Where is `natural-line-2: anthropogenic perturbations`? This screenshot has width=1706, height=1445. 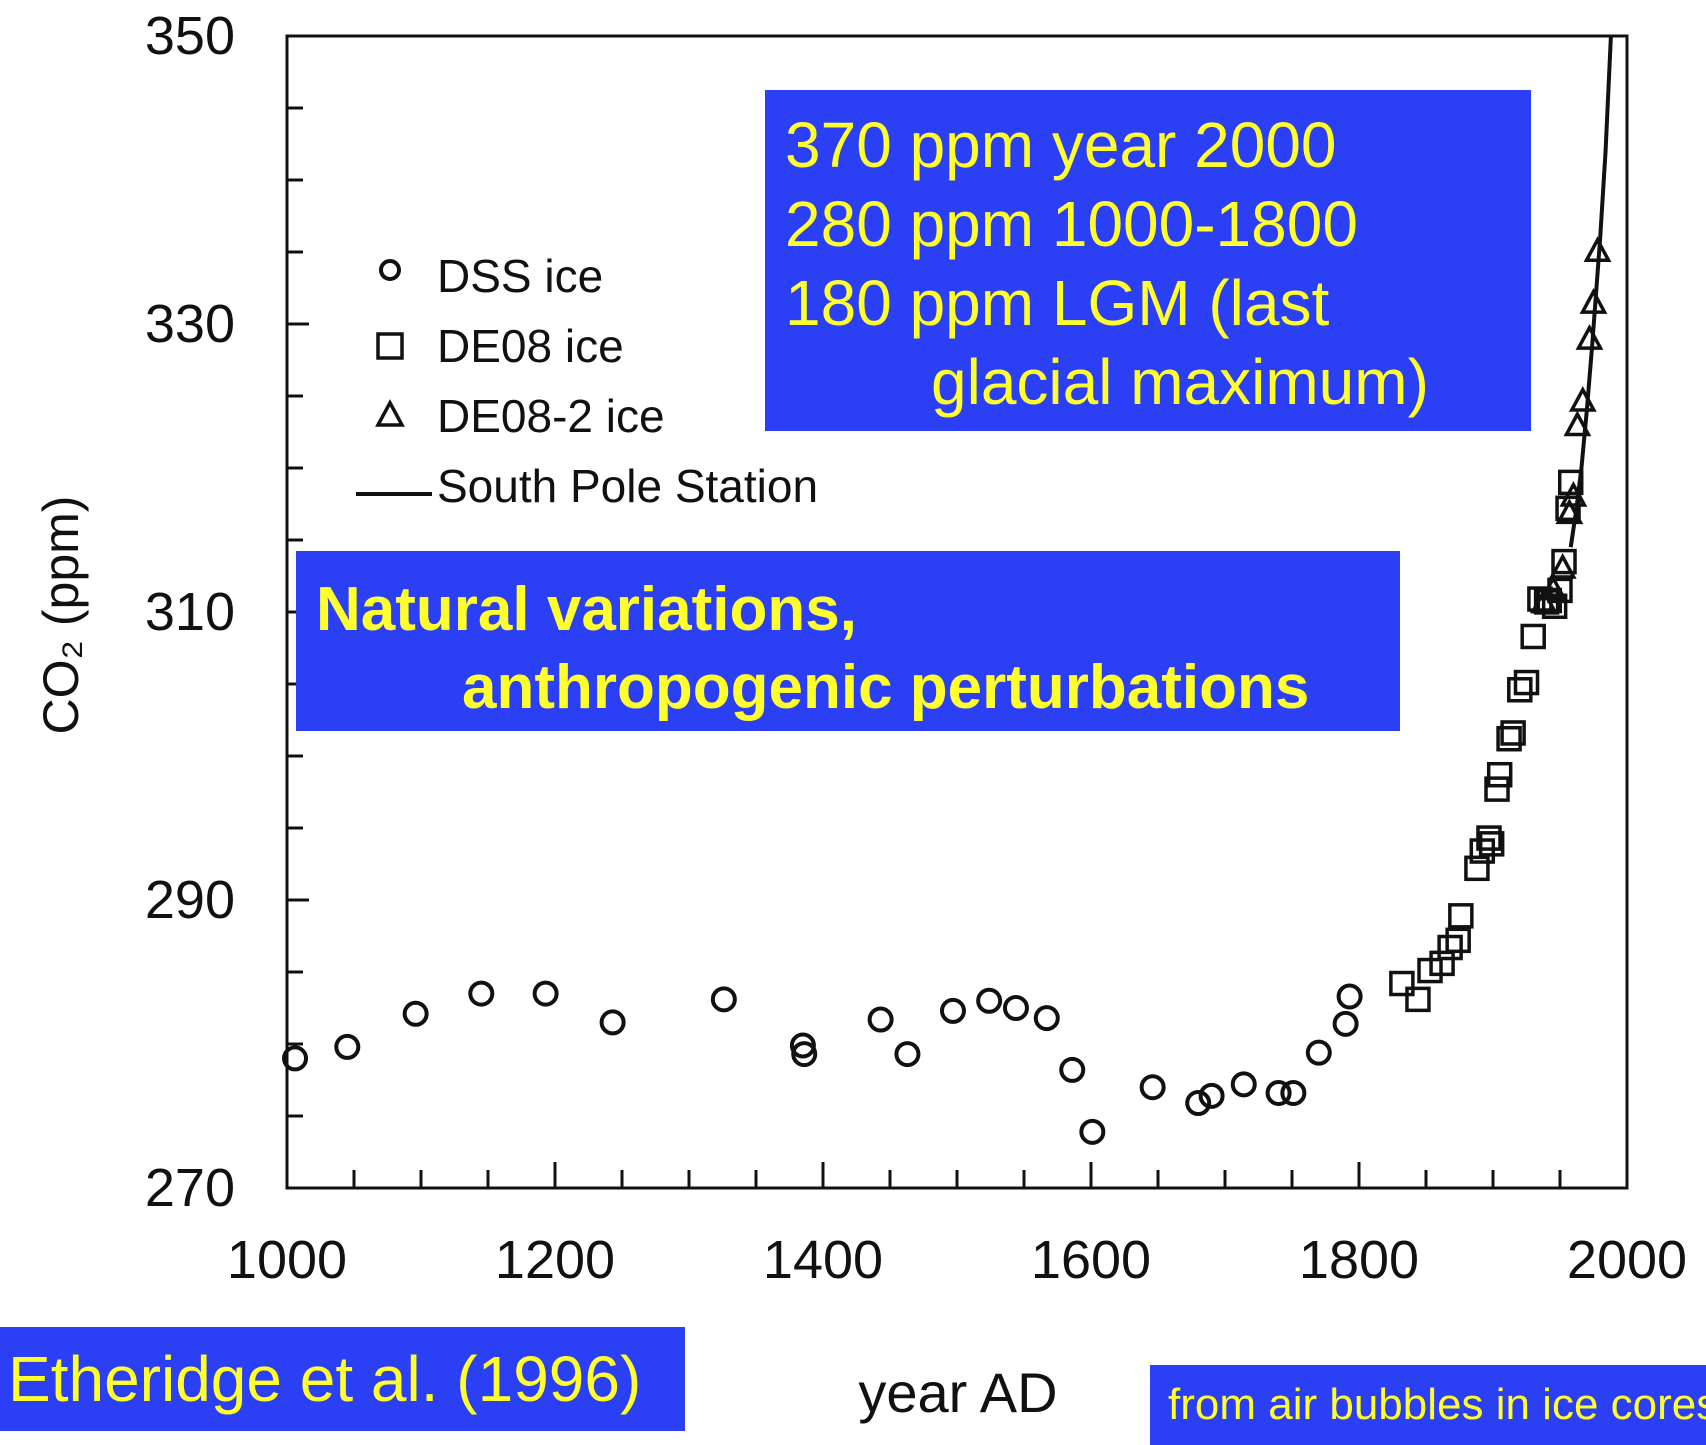
natural-line-2: anthropogenic perturbations is located at coordinates (886, 687).